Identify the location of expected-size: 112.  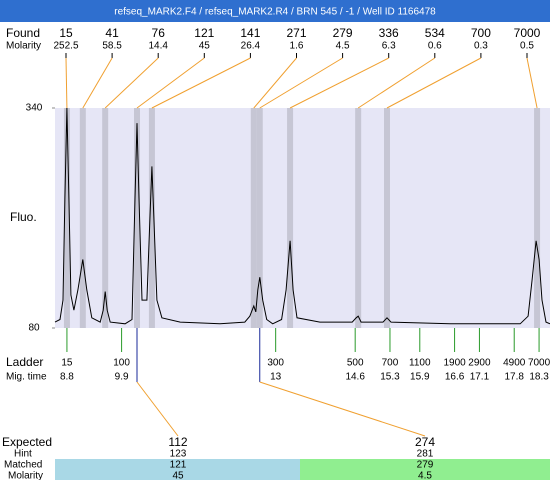
(177, 442).